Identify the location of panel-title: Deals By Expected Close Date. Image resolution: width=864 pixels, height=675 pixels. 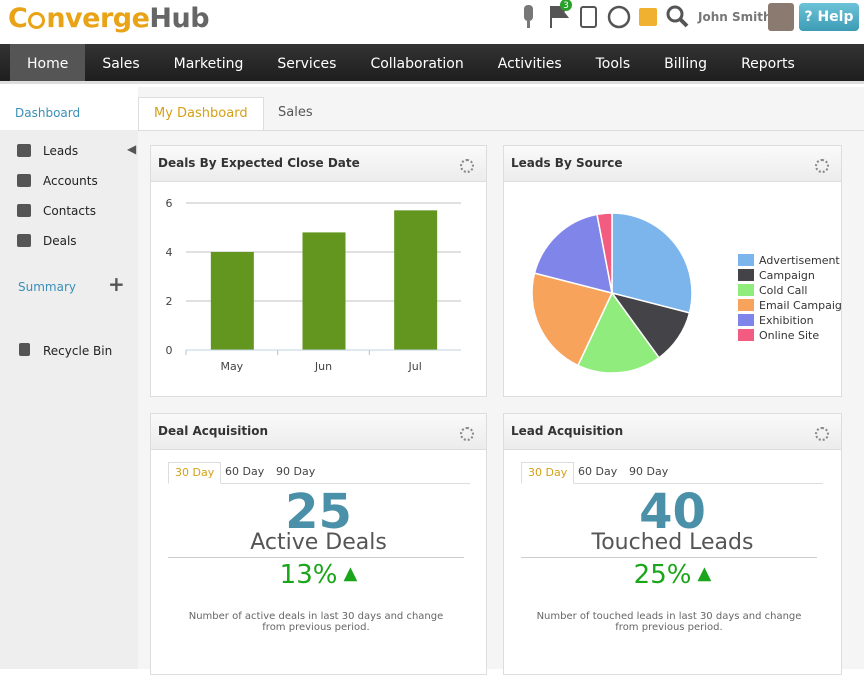
(259, 163).